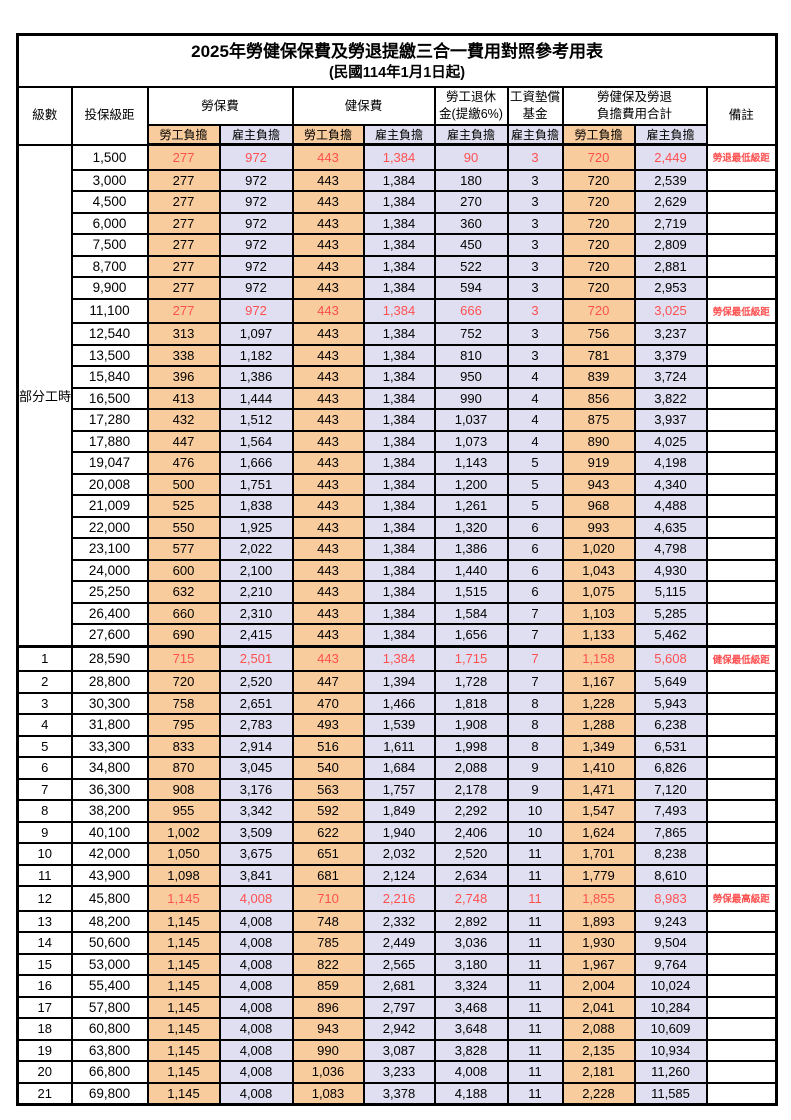 This screenshot has width=791, height=1120. Describe the element at coordinates (598, 506) in the screenshot. I see `value-cell: 968` at that location.